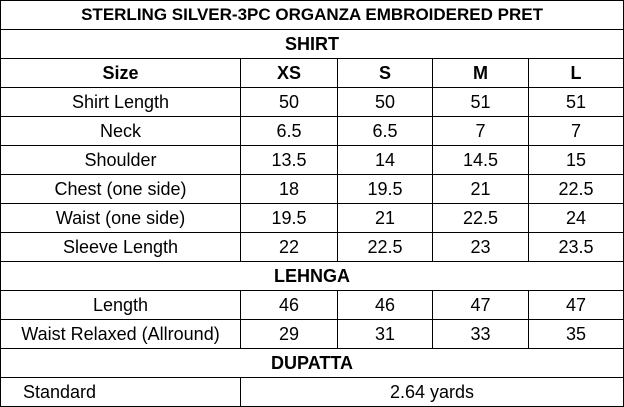  I want to click on size-header-s: S, so click(385, 73).